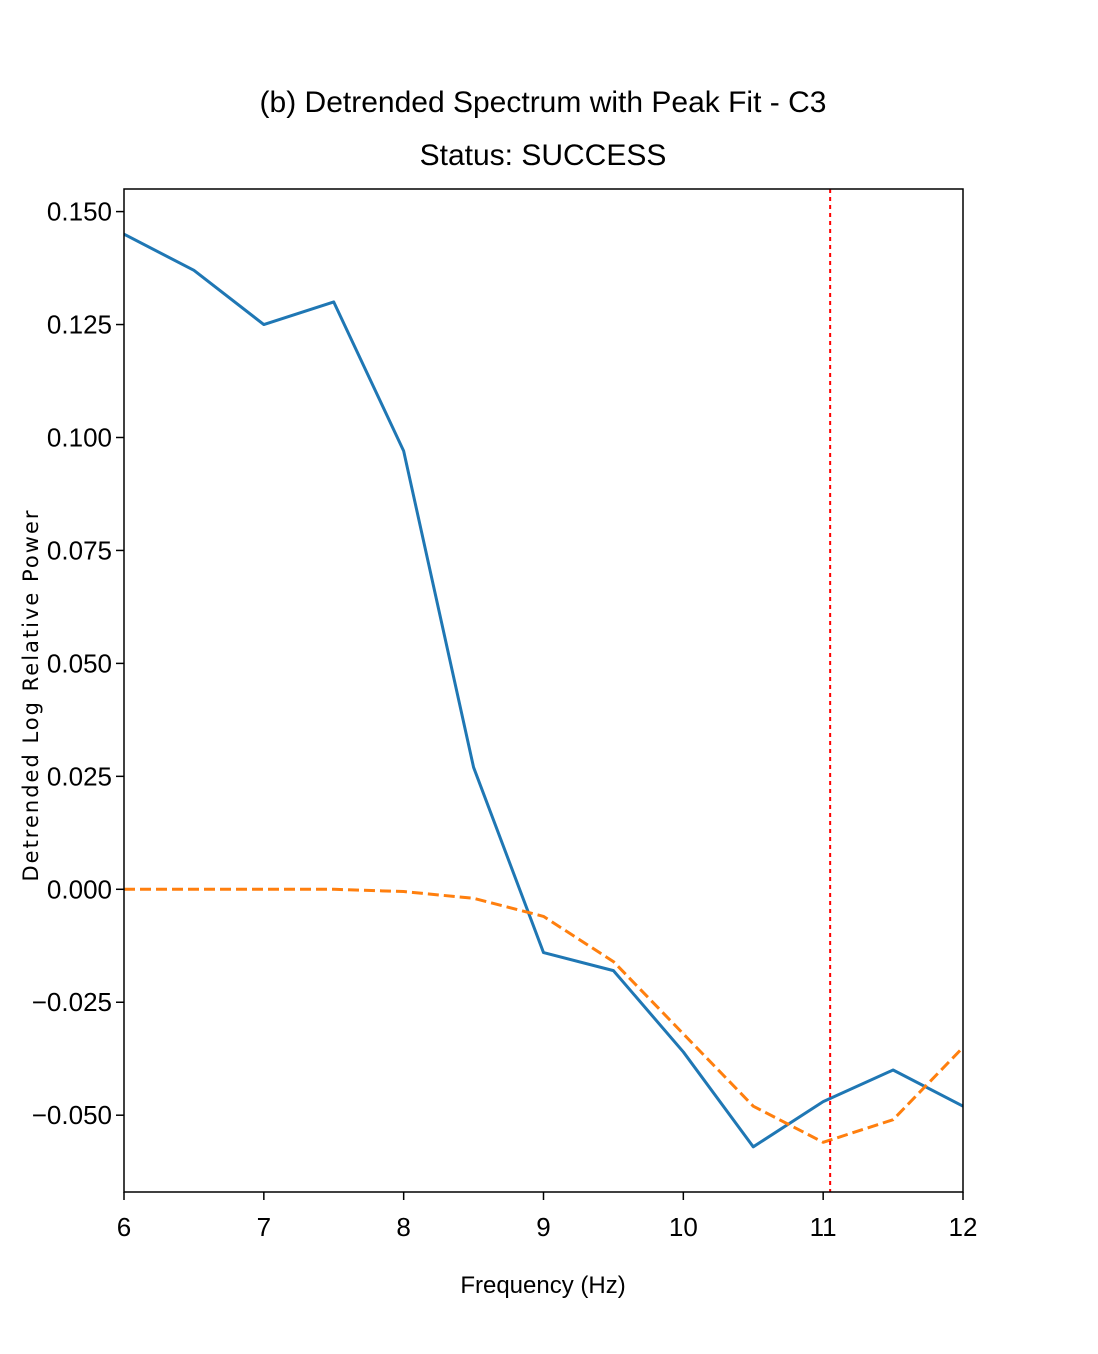 This screenshot has width=1098, height=1354. What do you see at coordinates (79, 550) in the screenshot?
I see `y-tick-label: 0.075` at bounding box center [79, 550].